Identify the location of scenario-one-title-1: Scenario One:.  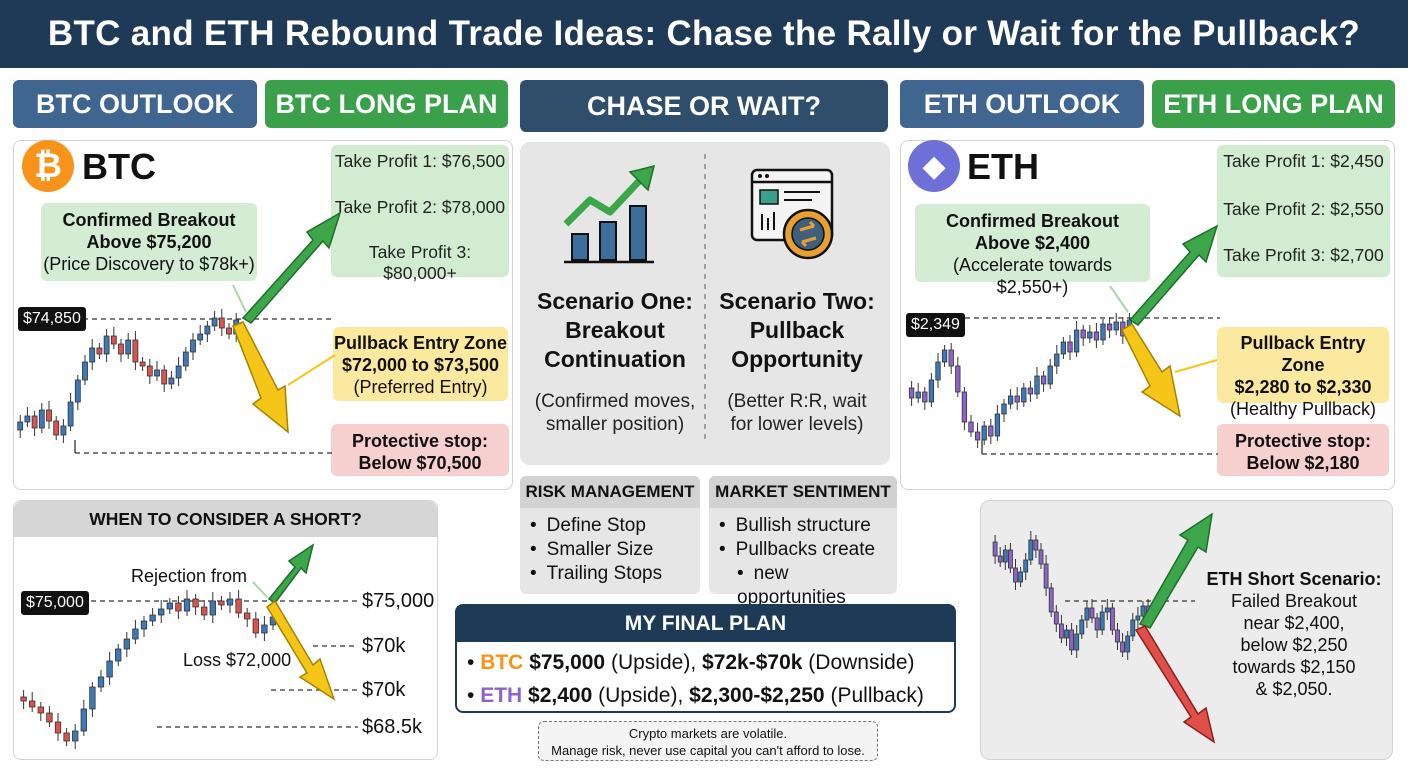
(615, 301).